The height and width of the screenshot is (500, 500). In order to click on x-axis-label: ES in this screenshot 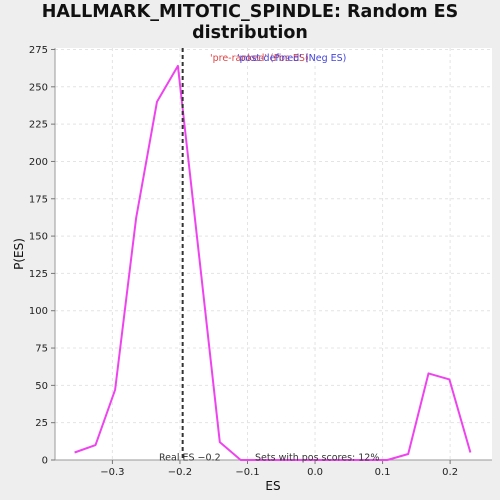, I will do `click(272, 486)`.